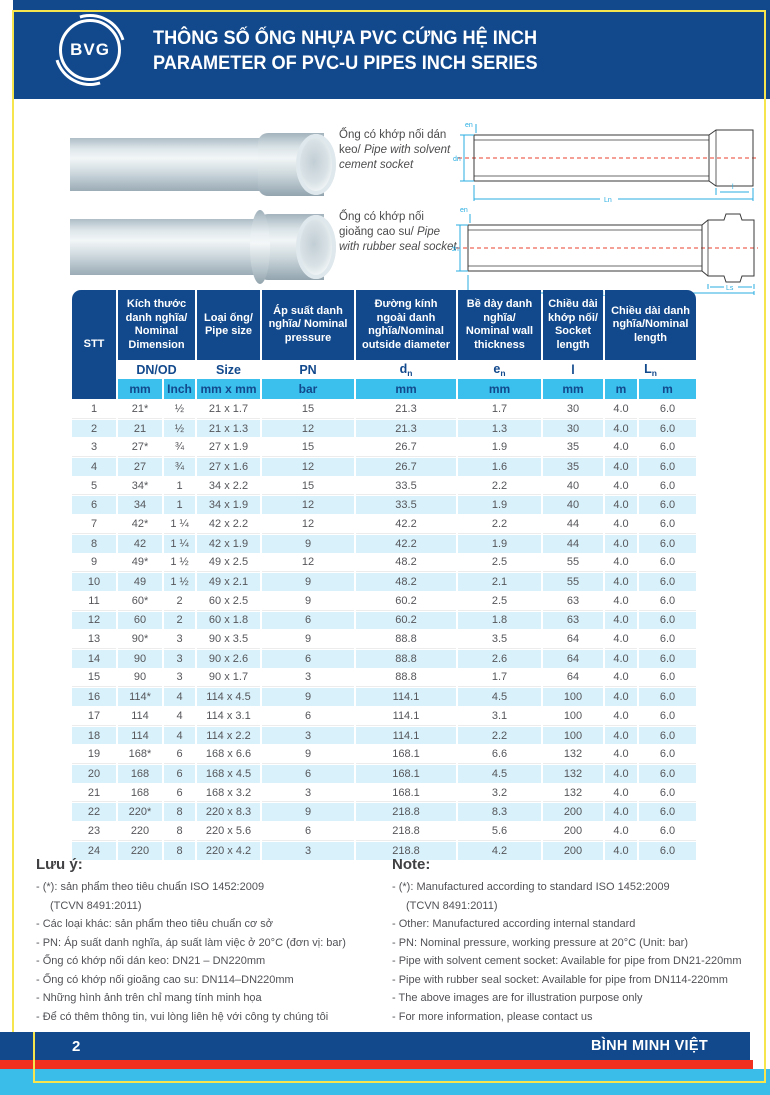  What do you see at coordinates (140, 563) in the screenshot?
I see `table-cell: 49*` at bounding box center [140, 563].